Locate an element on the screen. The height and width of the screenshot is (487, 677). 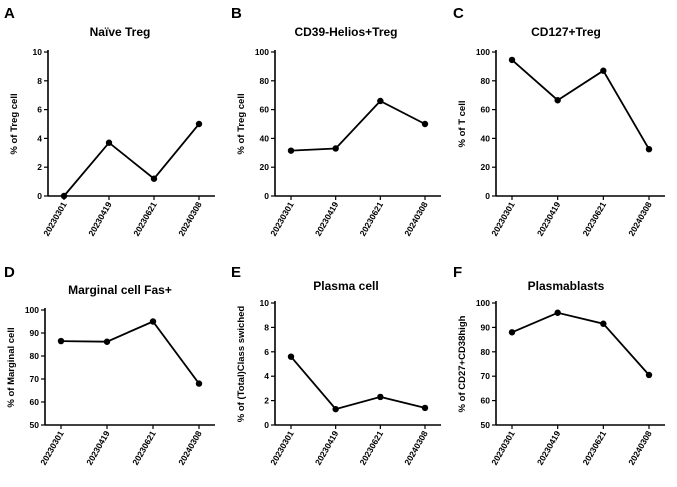
panel-letter: B is located at coordinates (236, 13).